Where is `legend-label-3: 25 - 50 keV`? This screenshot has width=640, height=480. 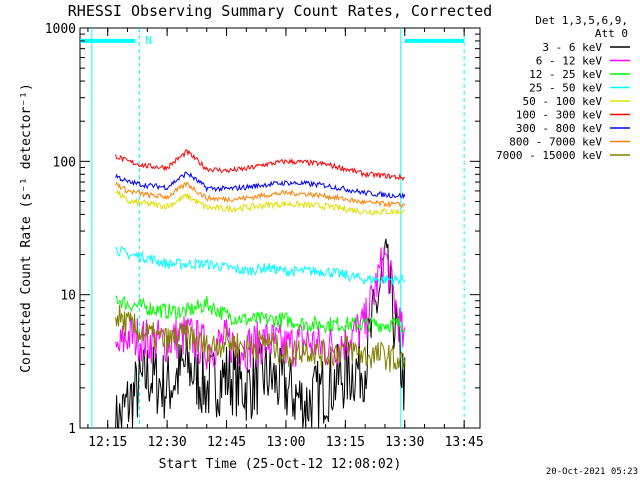
legend-label-3: 25 - 50 keV is located at coordinates (565, 88).